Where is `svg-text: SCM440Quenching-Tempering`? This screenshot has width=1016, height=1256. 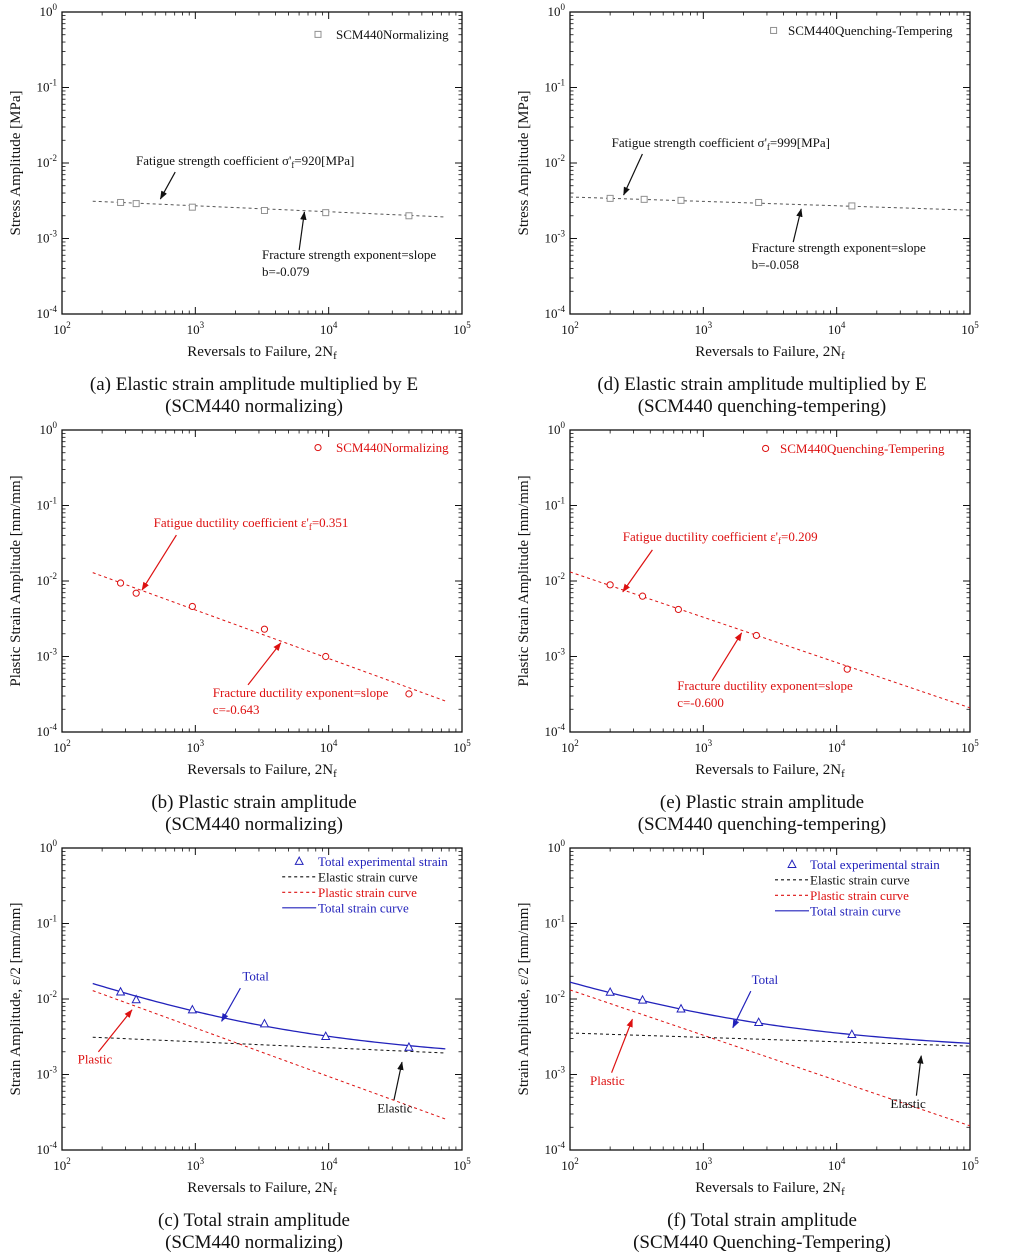 svg-text: SCM440Quenching-Tempering is located at coordinates (862, 448).